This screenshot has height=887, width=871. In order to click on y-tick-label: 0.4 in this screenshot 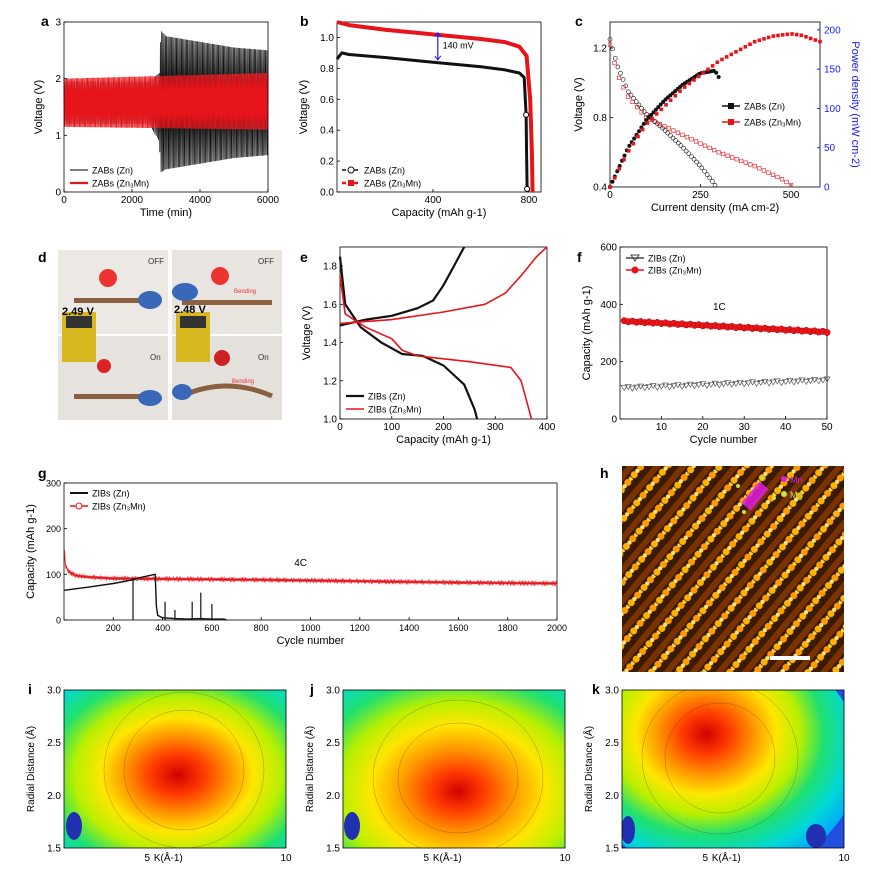, I will do `click(327, 131)`.